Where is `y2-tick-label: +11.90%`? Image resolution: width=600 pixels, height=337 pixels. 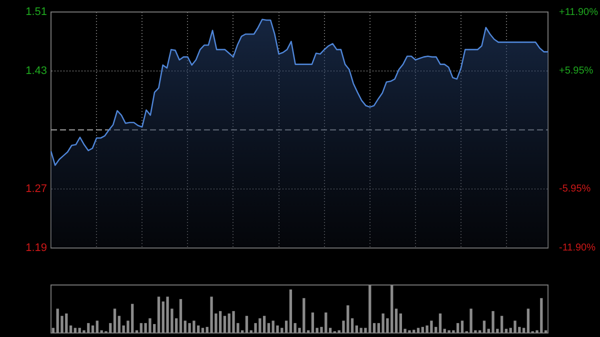
y2-tick-label: +11.90% is located at coordinates (578, 12).